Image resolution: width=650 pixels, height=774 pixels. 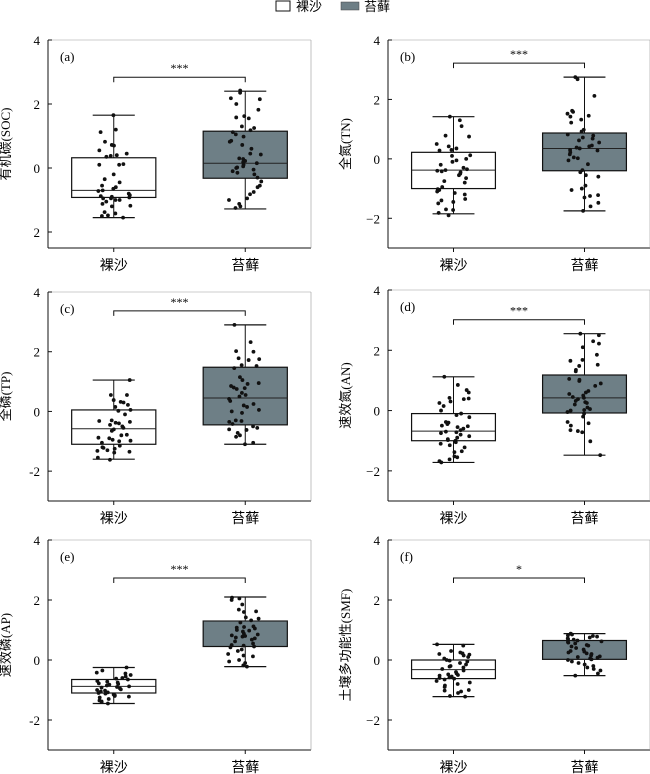 What do you see at coordinates (309, 7) in the screenshot?
I see `legend-label-bare: 裸沙` at bounding box center [309, 7].